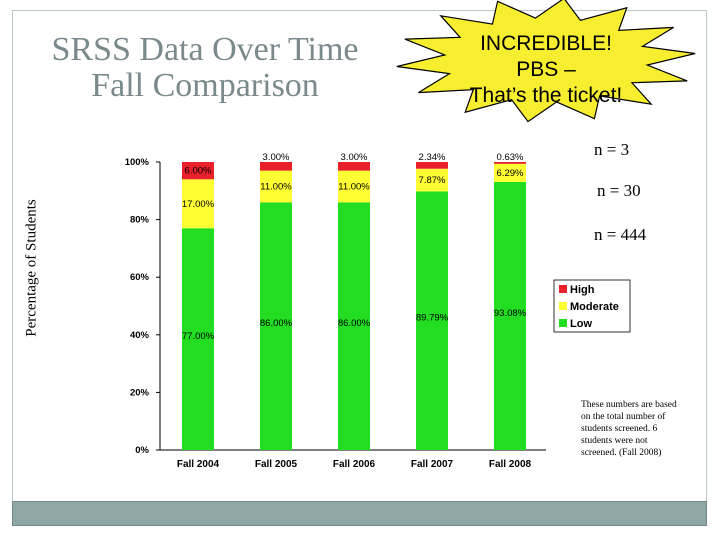 The image size is (720, 540). I want to click on n-label-moderate: n = 30, so click(619, 190).